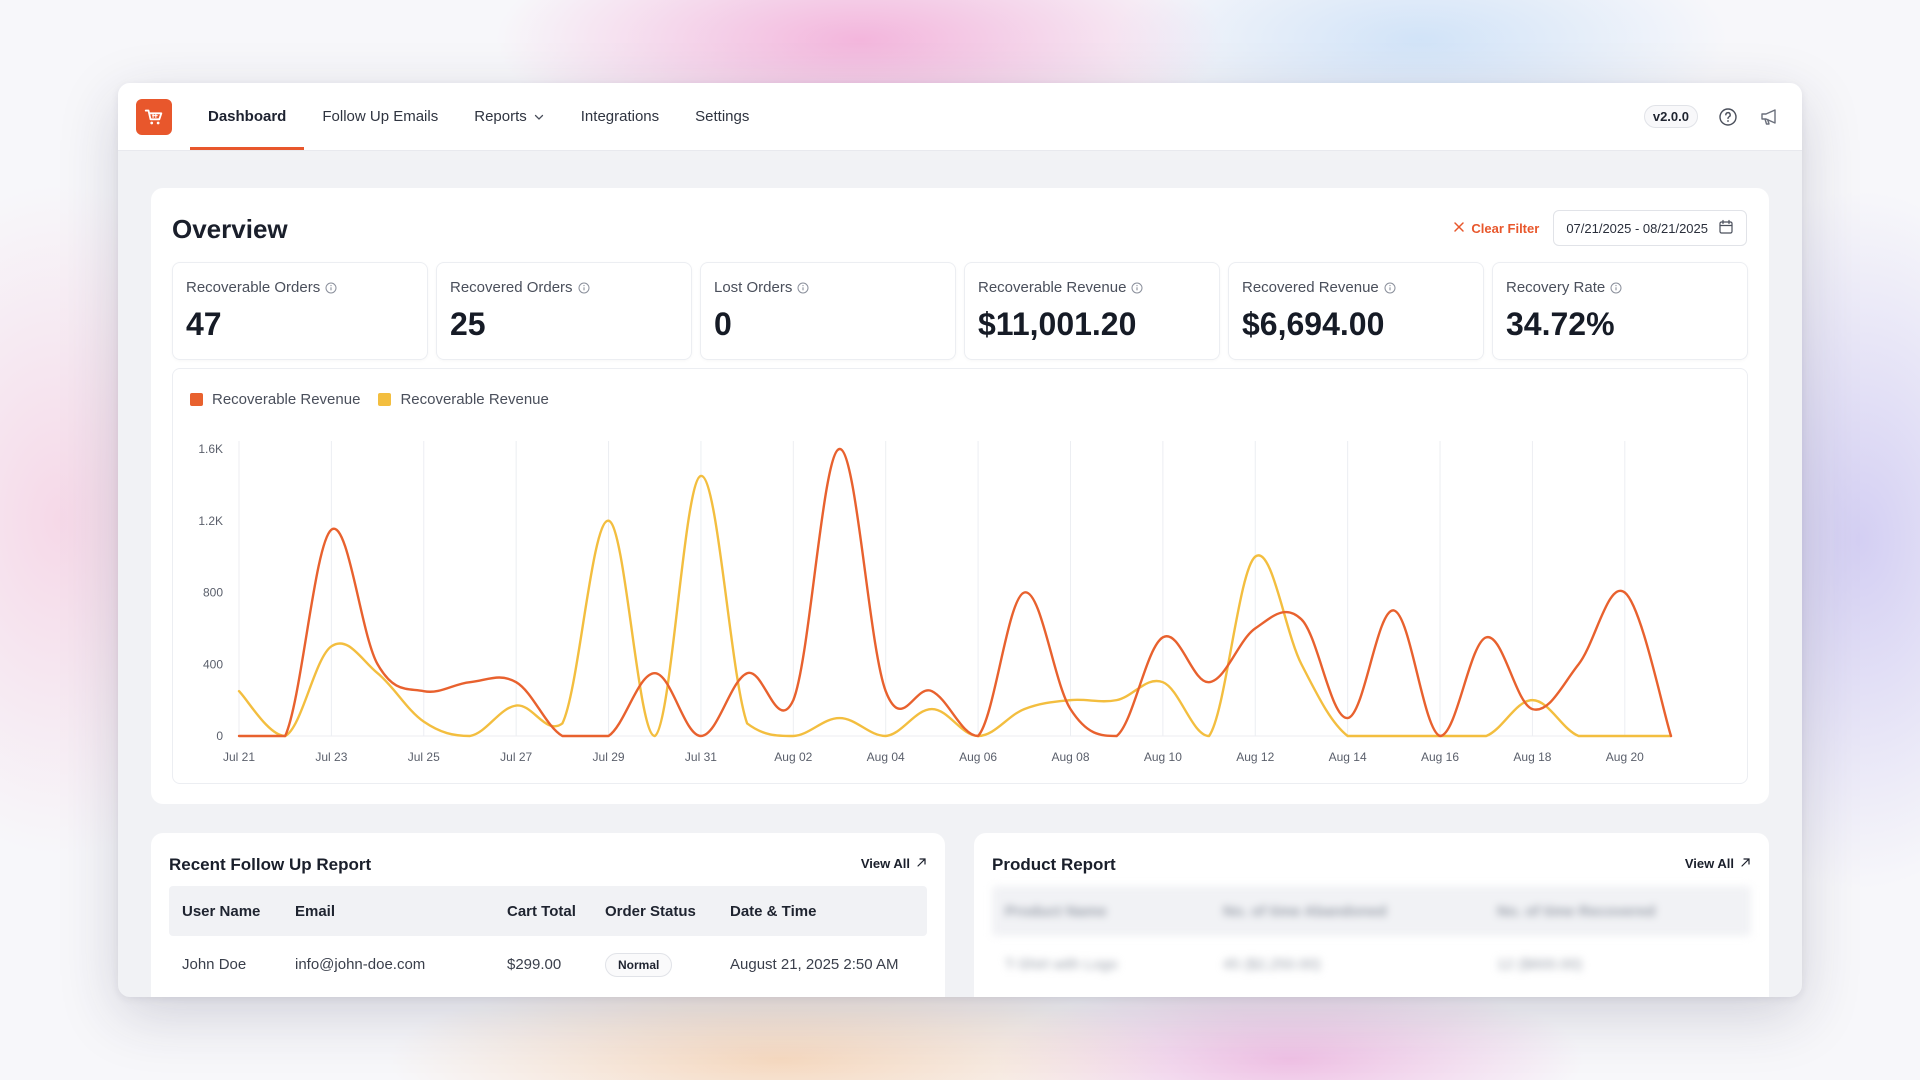 The width and height of the screenshot is (1920, 1080). What do you see at coordinates (1726, 228) in the screenshot?
I see `calendar-icon` at bounding box center [1726, 228].